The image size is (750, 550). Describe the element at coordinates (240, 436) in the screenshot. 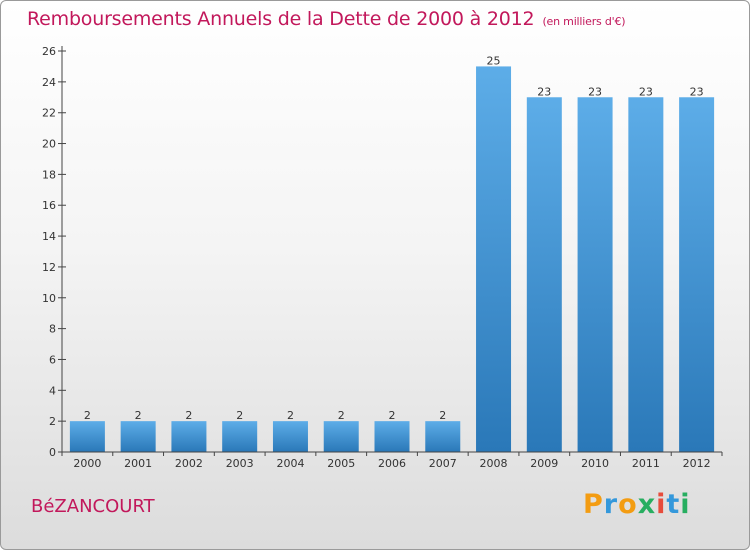

I see `bar-2003` at that location.